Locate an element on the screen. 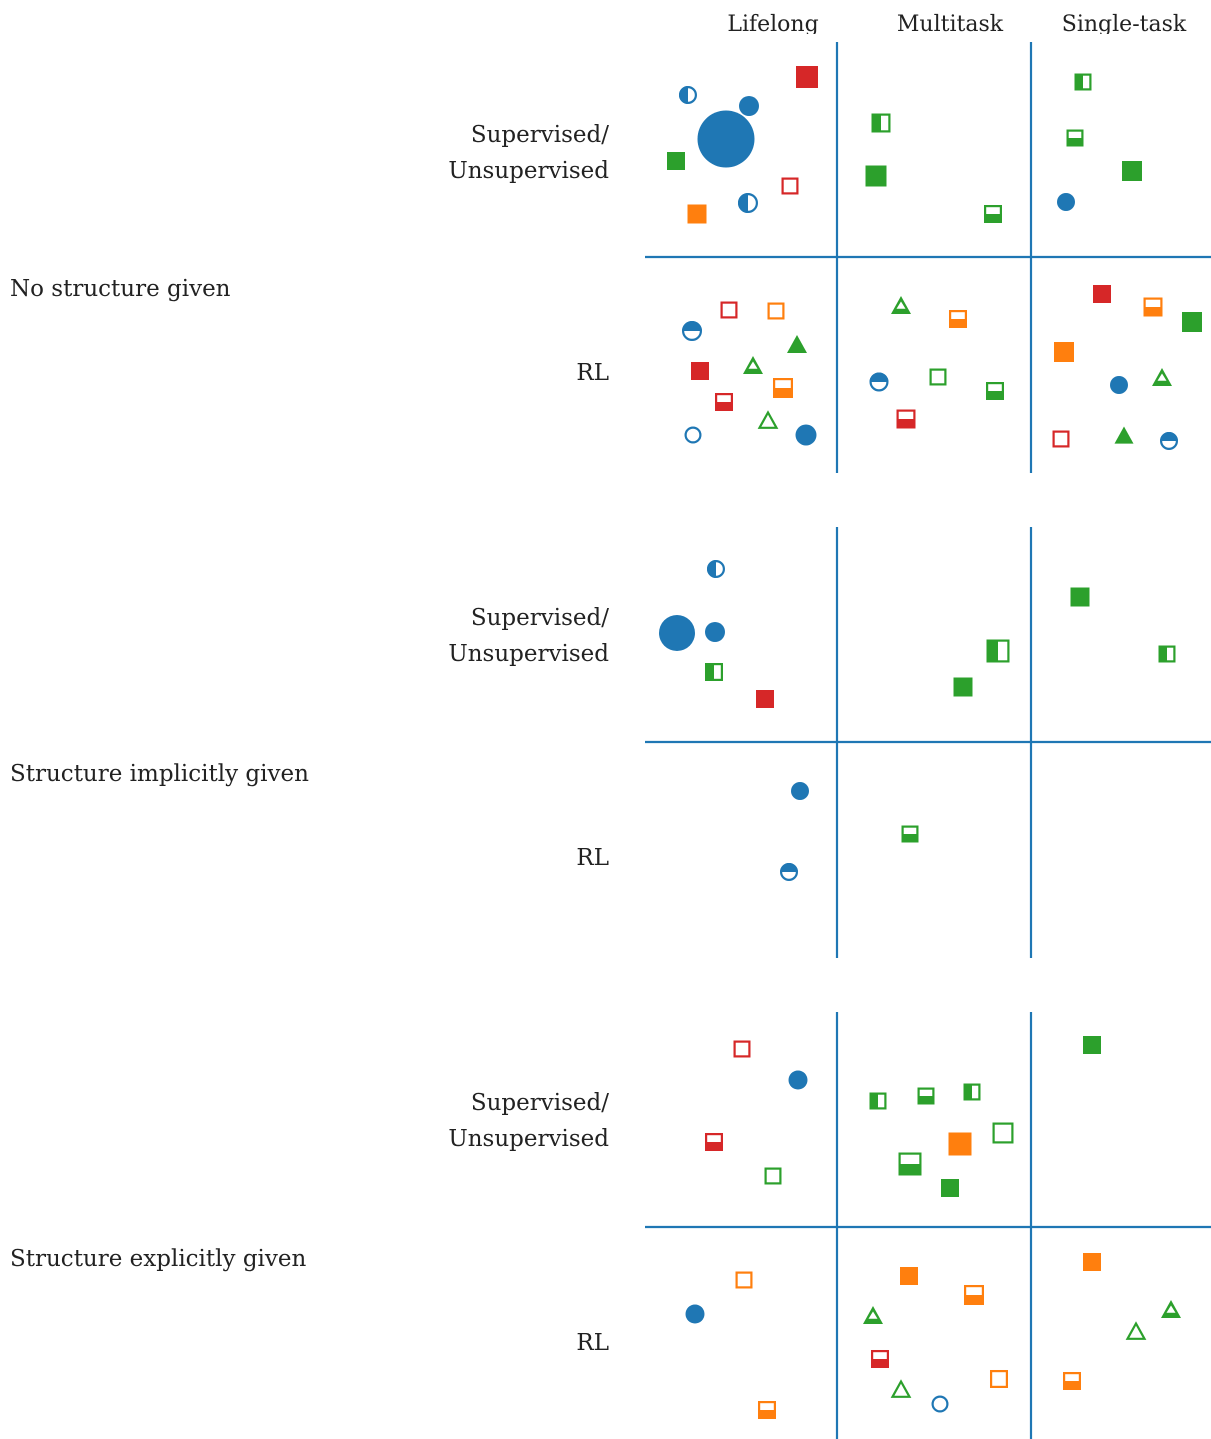 The height and width of the screenshot is (1439, 1211). row-label-no-structure: No structure given is located at coordinates (120, 289).